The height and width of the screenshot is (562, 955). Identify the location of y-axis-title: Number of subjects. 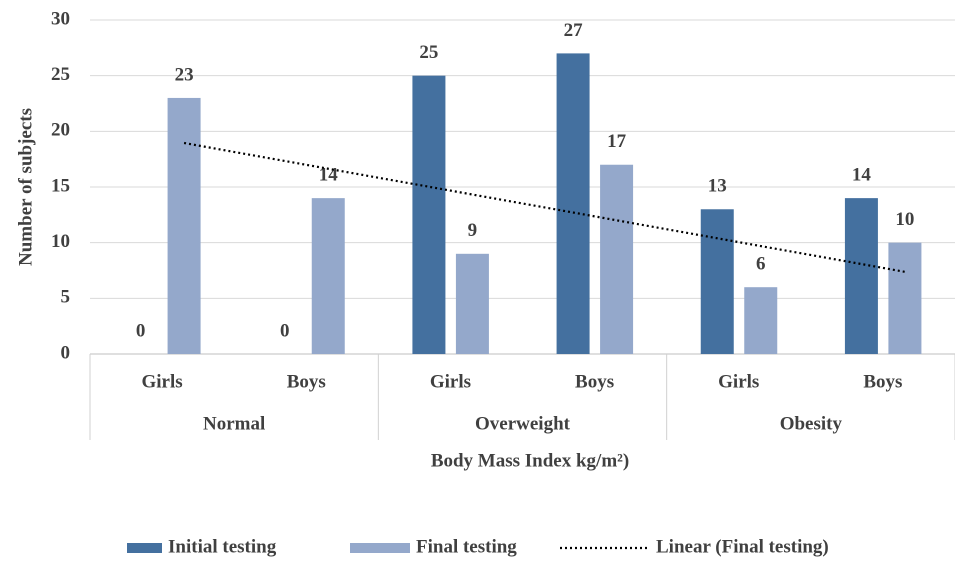
(25, 187).